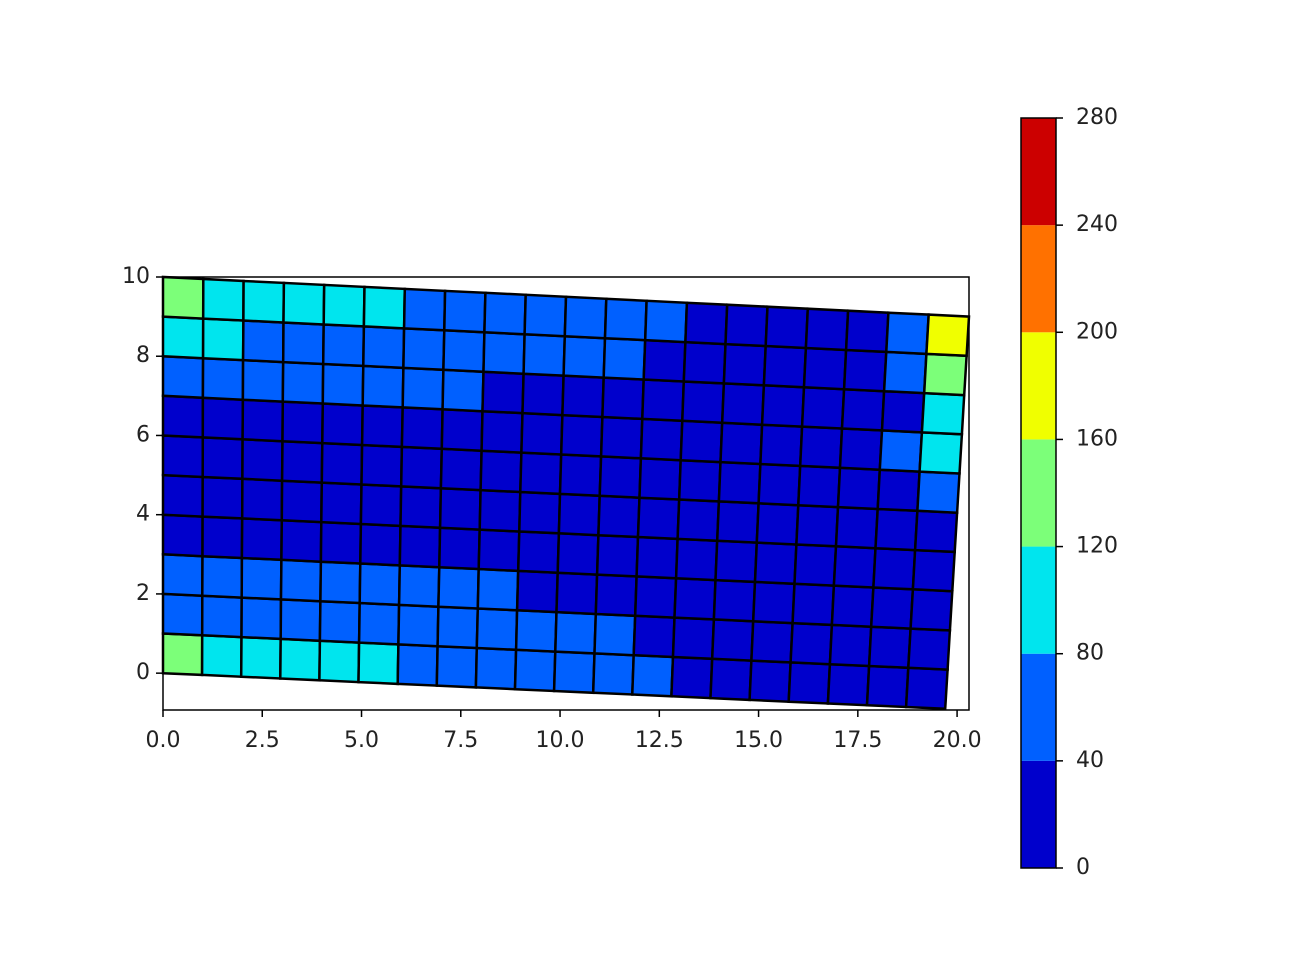 The height and width of the screenshot is (975, 1300). Describe the element at coordinates (1097, 546) in the screenshot. I see `colorbar-tick-label: 120` at that location.